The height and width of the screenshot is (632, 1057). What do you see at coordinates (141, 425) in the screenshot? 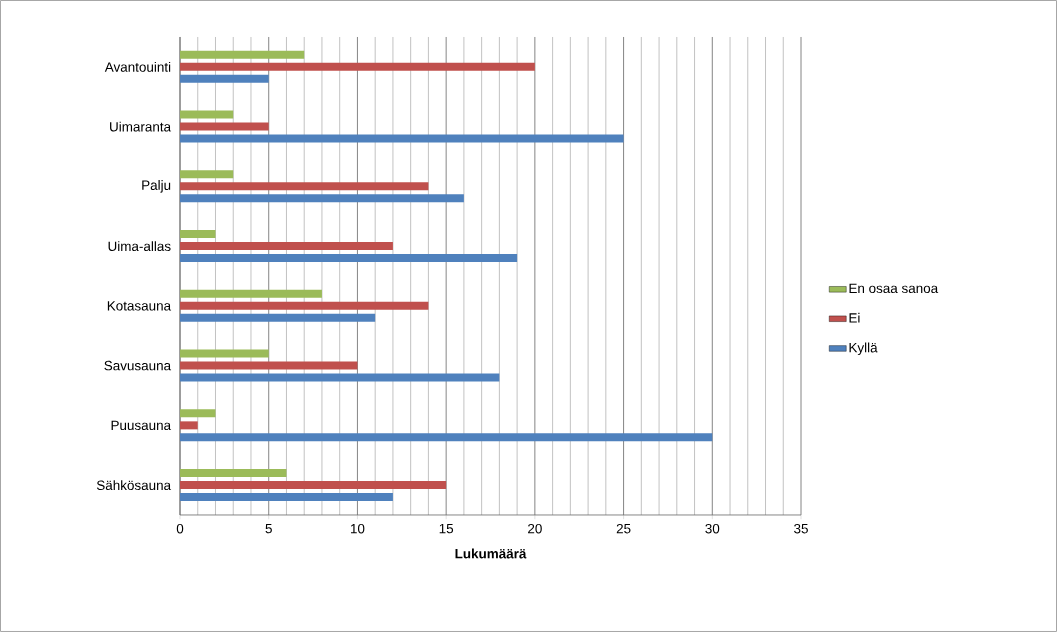
I see `y-tick-label: Puusauna` at bounding box center [141, 425].